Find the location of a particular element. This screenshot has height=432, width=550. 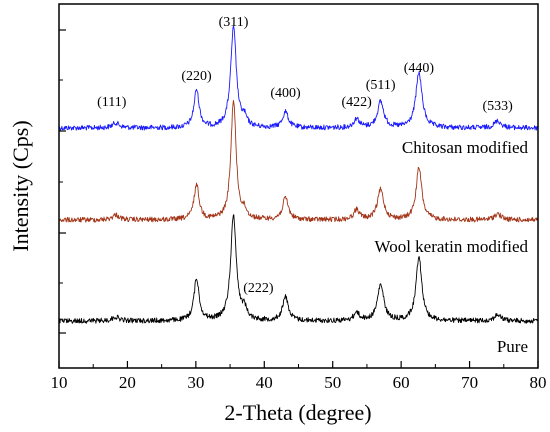

x-axis-label: 2-Theta (degree) is located at coordinates (297, 412).